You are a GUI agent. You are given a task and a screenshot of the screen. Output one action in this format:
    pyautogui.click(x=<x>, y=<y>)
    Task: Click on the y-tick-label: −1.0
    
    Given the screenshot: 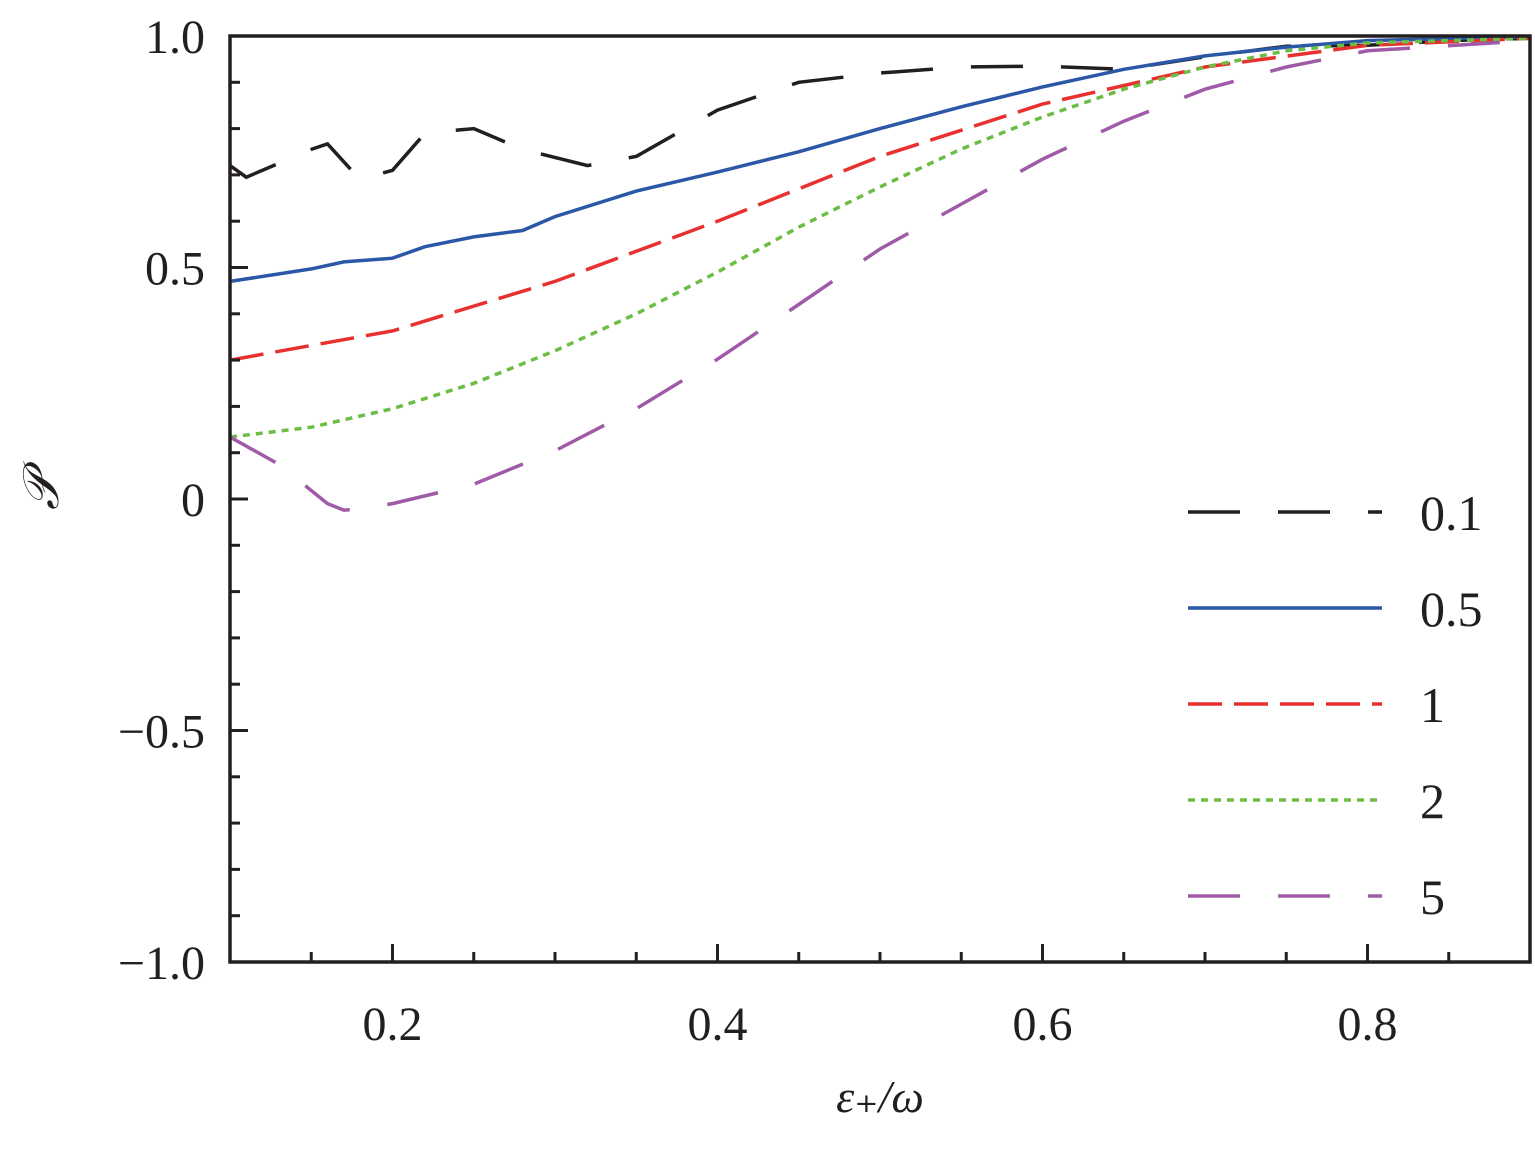 What is the action you would take?
    pyautogui.click(x=161, y=963)
    